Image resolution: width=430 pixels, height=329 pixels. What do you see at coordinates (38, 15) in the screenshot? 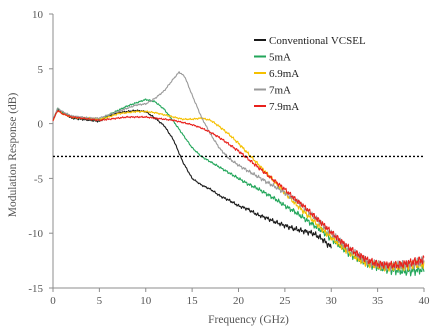
I see `y-tick-label: 10` at bounding box center [38, 15].